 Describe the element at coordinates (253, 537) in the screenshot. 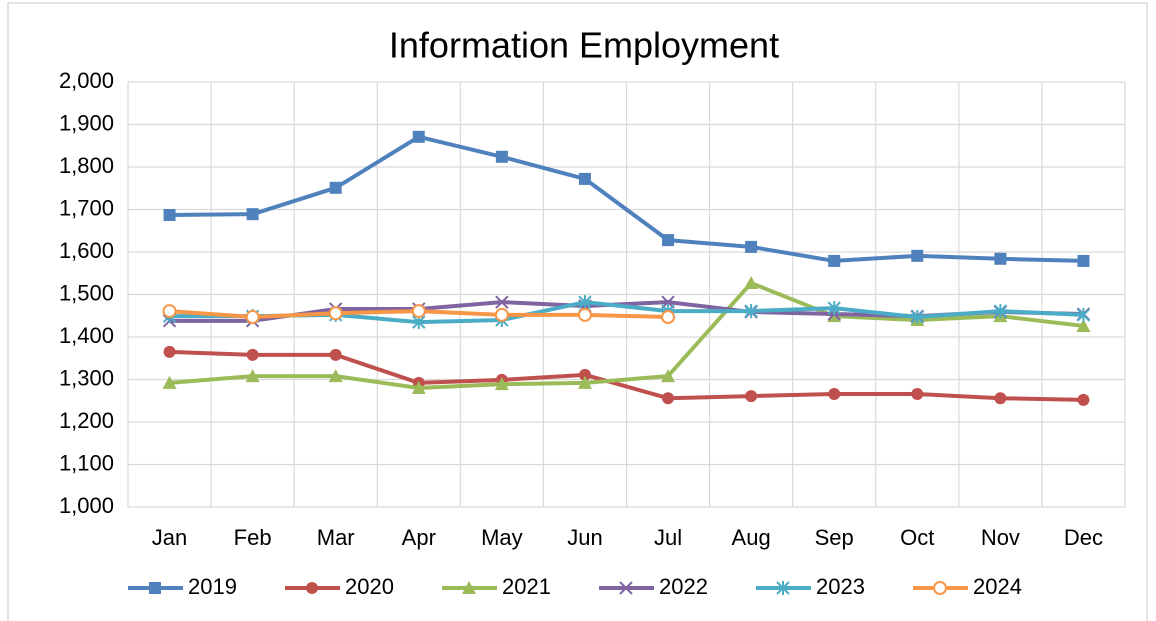

I see `x-tick-label: Feb` at that location.